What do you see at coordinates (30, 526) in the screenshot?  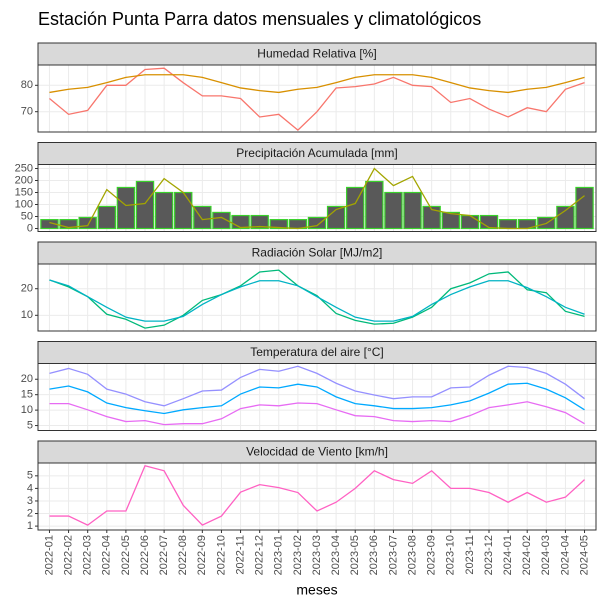 I see `y-tick-label: 1` at bounding box center [30, 526].